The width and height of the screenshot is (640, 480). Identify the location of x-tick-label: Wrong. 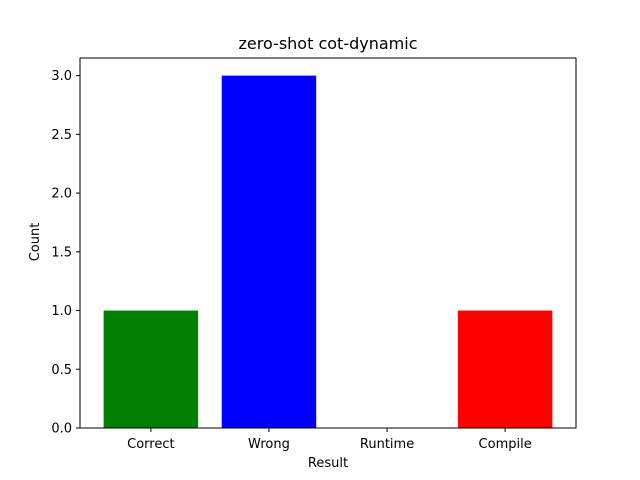
(269, 444).